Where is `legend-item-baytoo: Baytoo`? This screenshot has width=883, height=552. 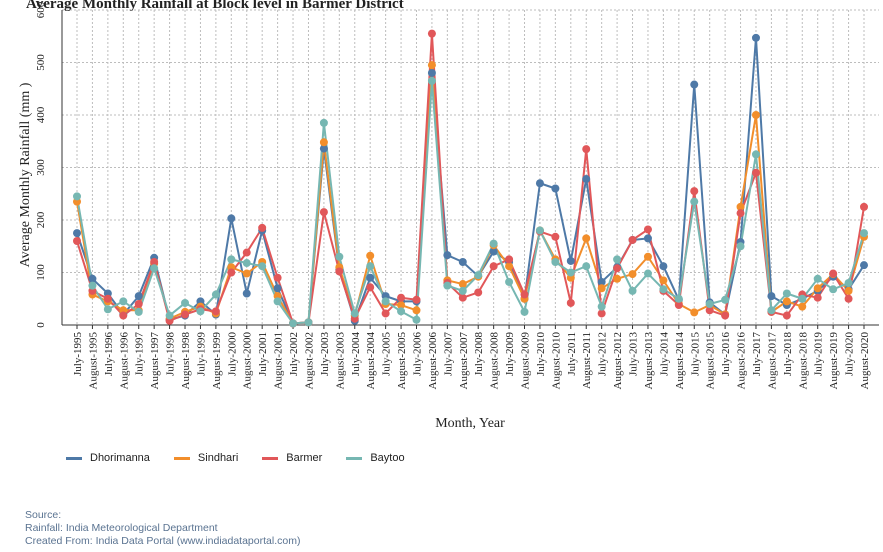 legend-item-baytoo: Baytoo is located at coordinates (375, 458).